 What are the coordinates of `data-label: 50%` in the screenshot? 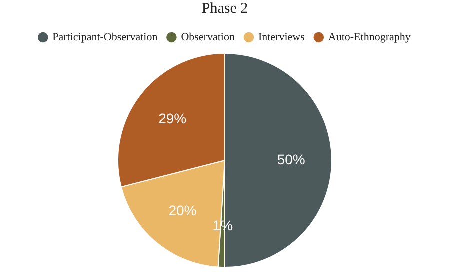 It's located at (291, 159).